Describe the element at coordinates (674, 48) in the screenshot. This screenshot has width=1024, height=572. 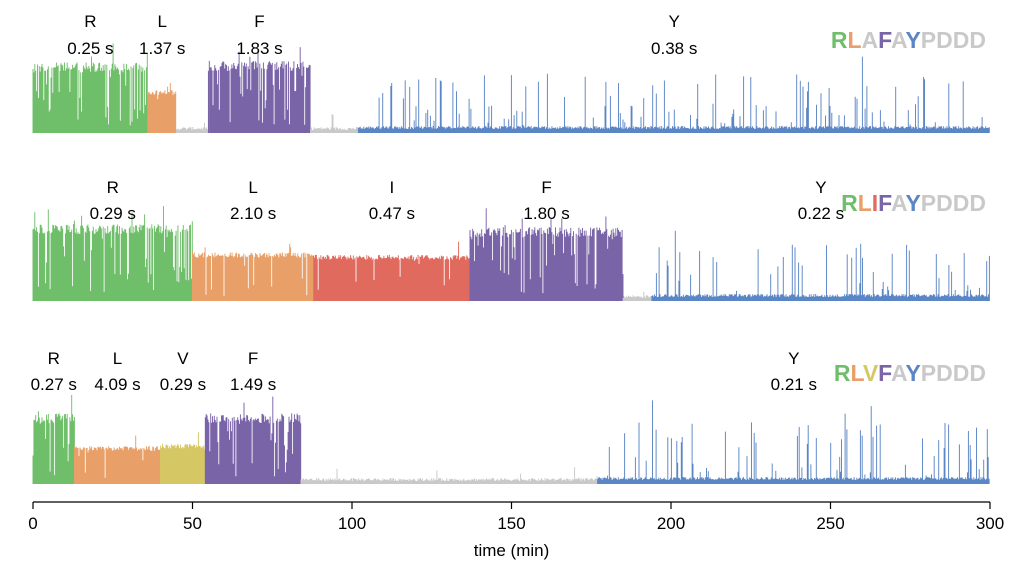
I see `dwell-time-label: 0.38 s` at that location.